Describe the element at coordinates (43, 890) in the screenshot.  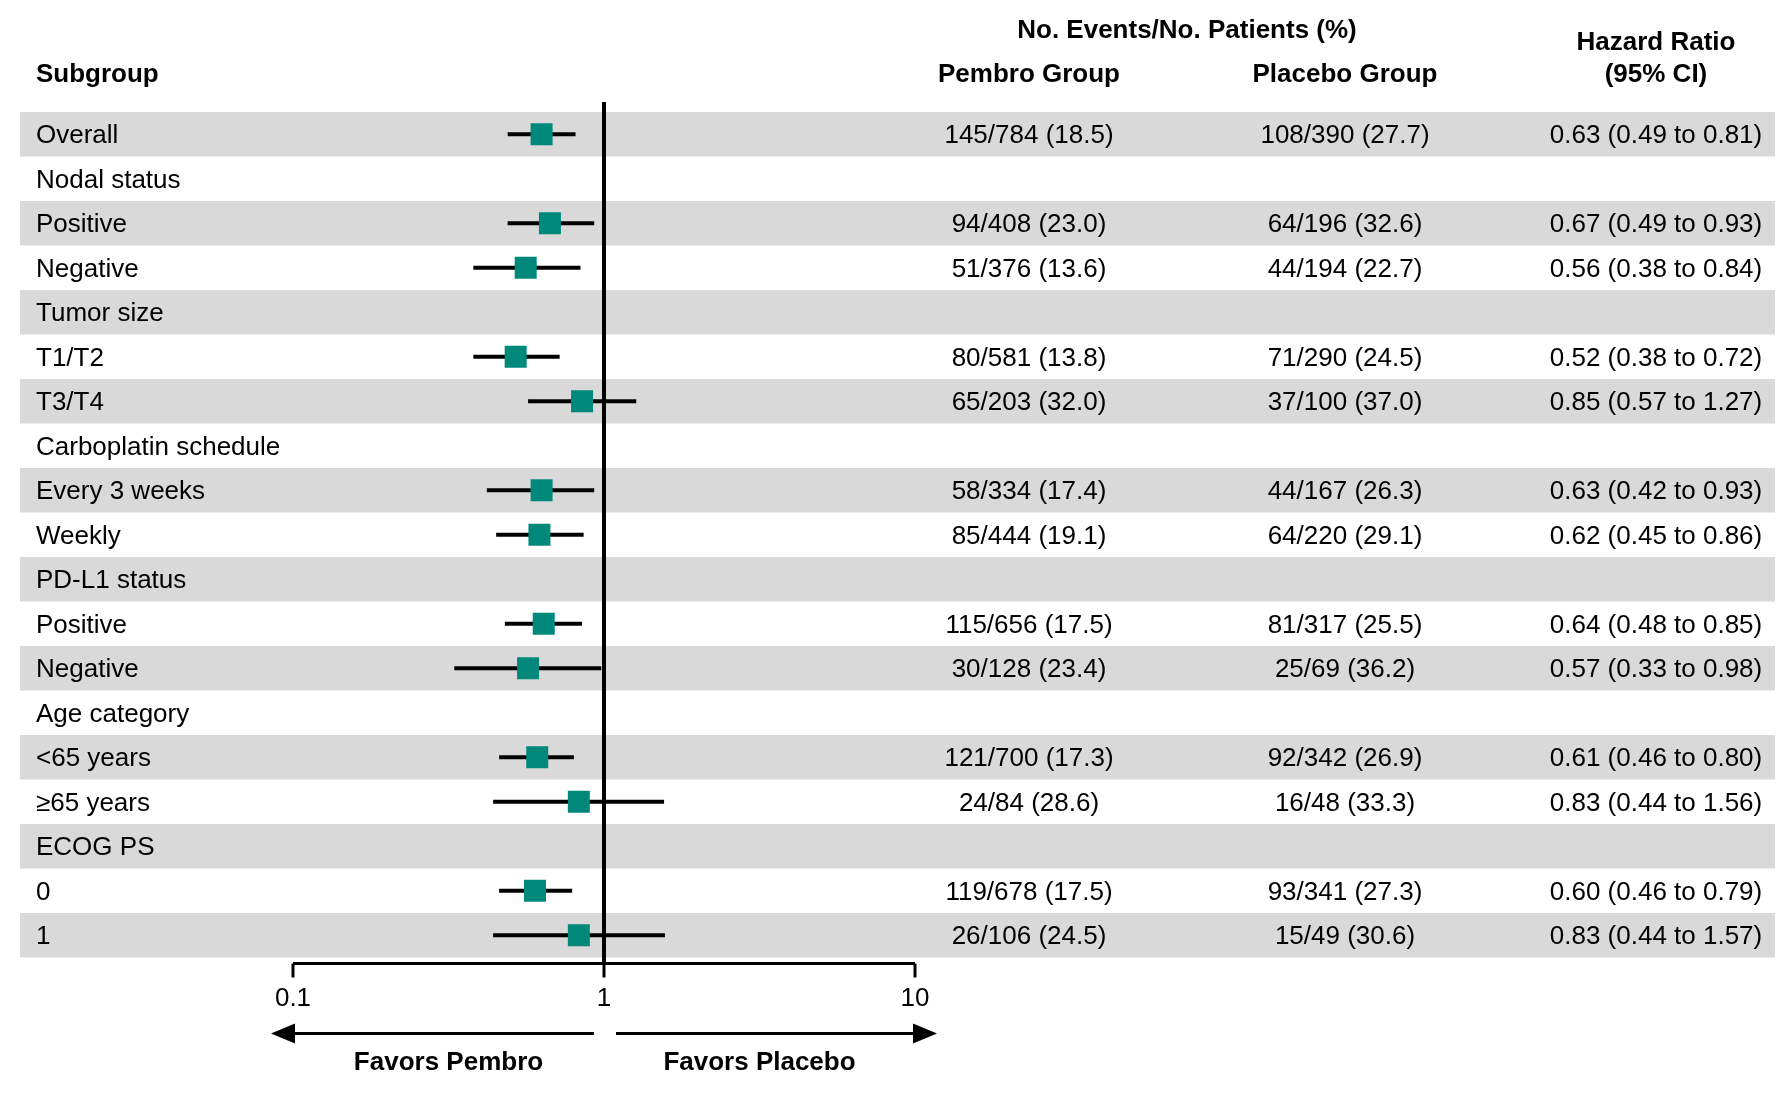
I see `y-tick-label: 0` at that location.